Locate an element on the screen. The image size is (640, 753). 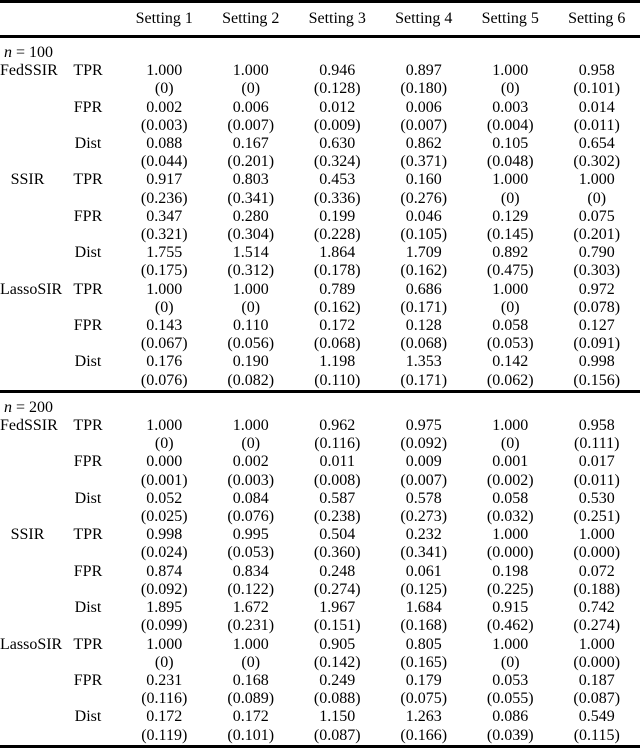
sd-cell: (0.228) is located at coordinates (337, 235).